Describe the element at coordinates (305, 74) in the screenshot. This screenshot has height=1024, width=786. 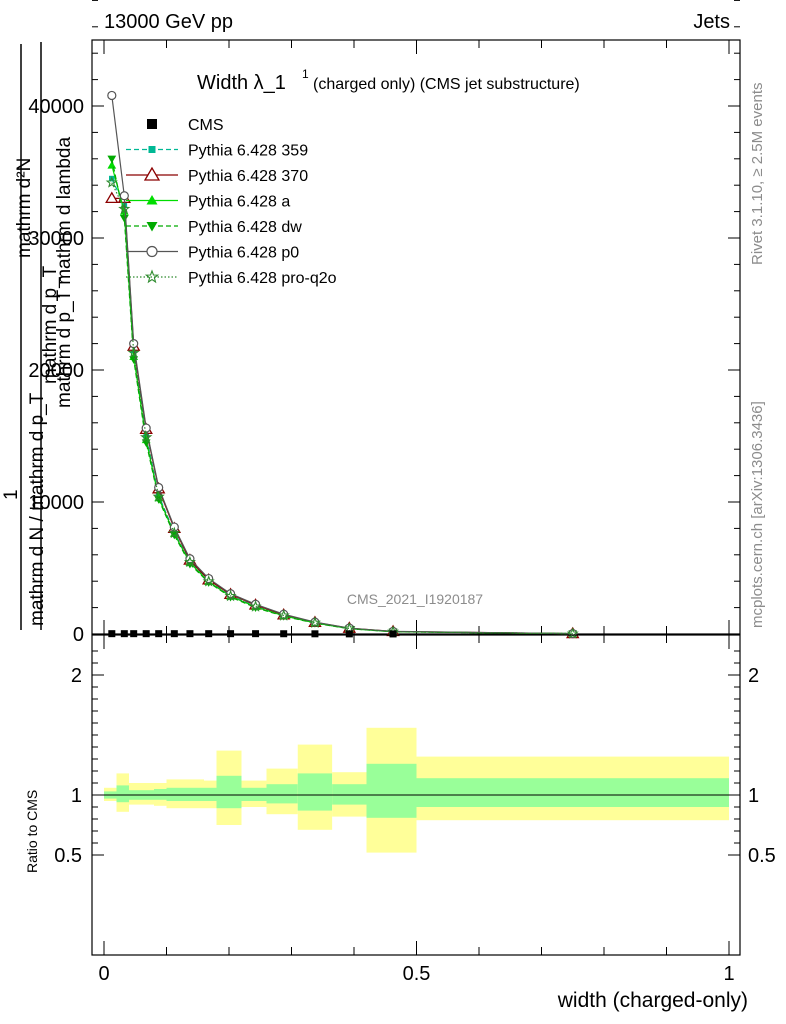
I see `title-superscript: 1` at that location.